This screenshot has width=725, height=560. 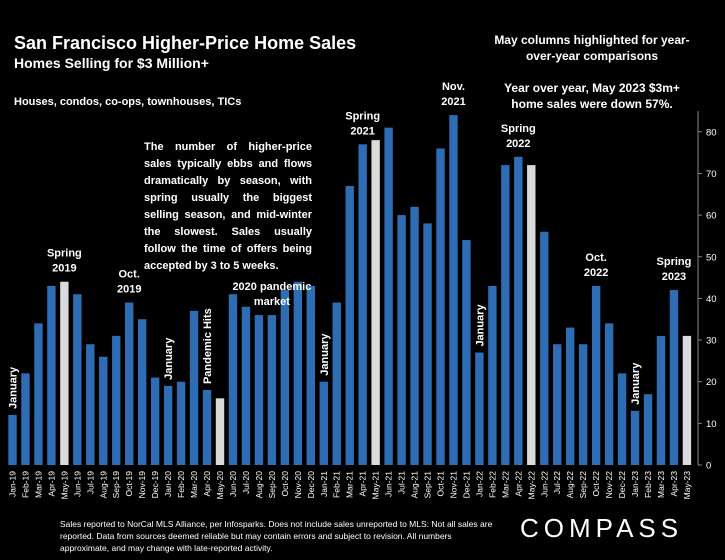 What do you see at coordinates (111, 63) in the screenshot?
I see `chart-subtitle: Homes Selling for $3 Million+` at bounding box center [111, 63].